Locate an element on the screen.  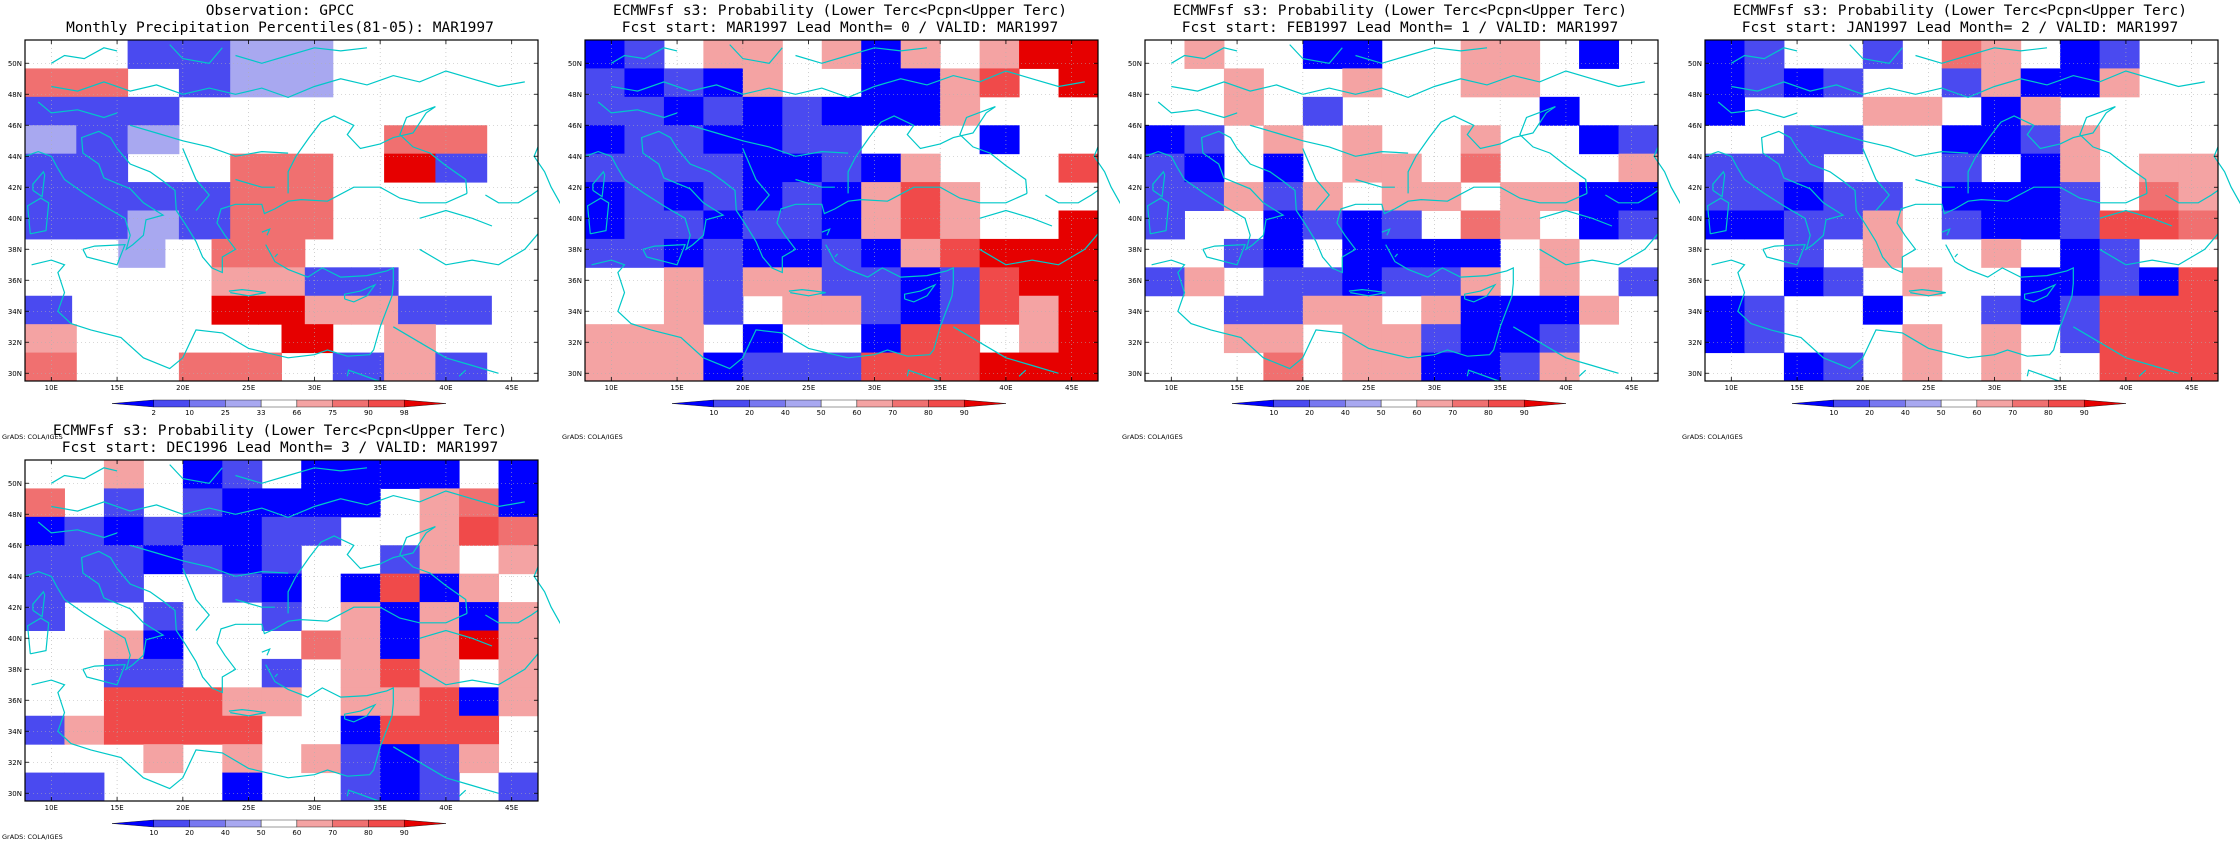
lon-label: 30E is located at coordinates (1434, 388).